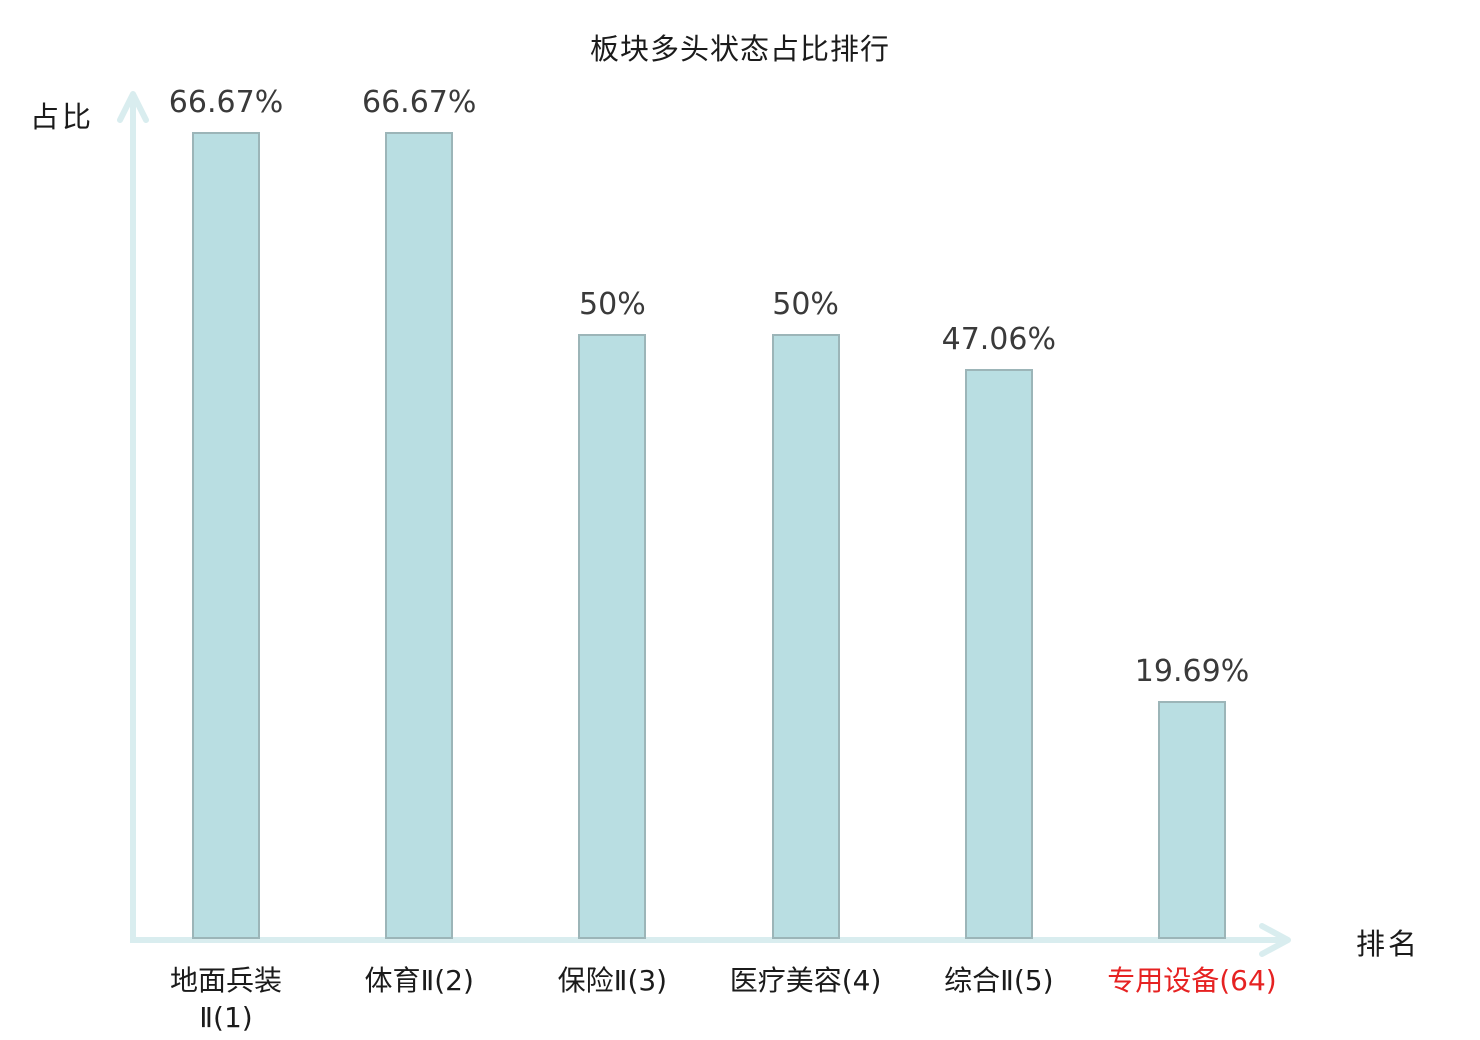 Image resolution: width=1480 pixels, height=1040 pixels. I want to click on category-label: 医疗美容(4), so click(805, 980).